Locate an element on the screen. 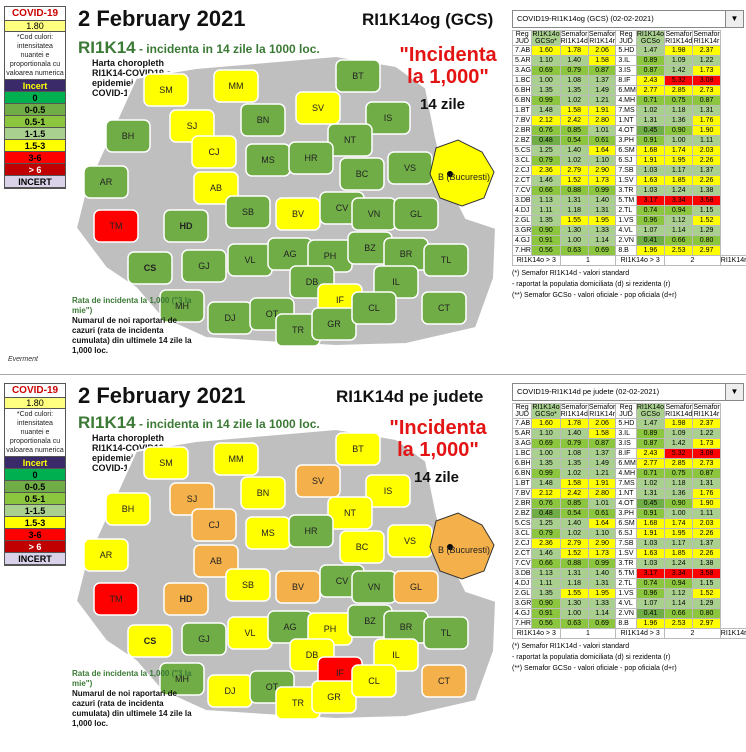 The height and width of the screenshot is (752, 746). county-label: VS is located at coordinates (410, 541).